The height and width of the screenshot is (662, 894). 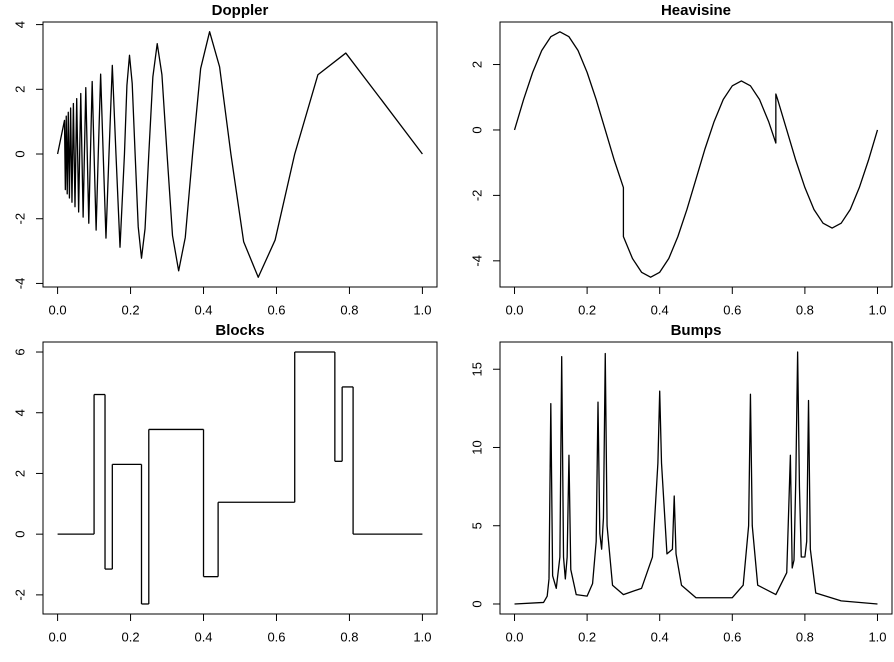 What do you see at coordinates (19, 351) in the screenshot?
I see `y-tick-label: 6` at bounding box center [19, 351].